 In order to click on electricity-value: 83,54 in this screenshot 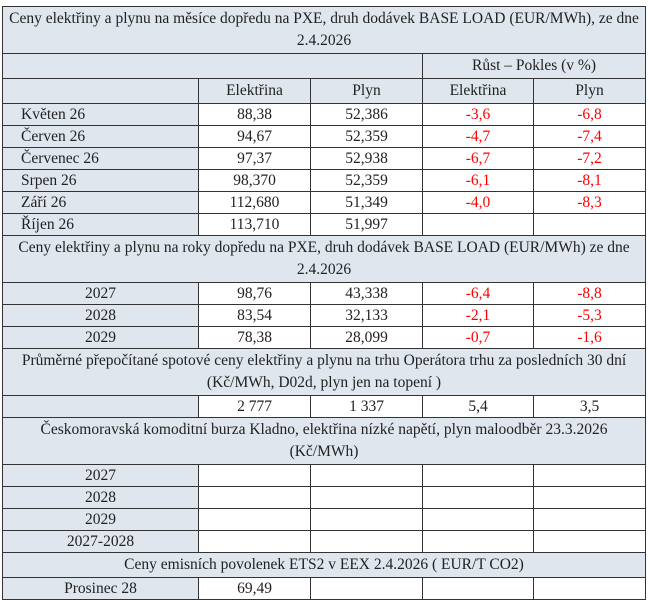, I will do `click(254, 315)`.